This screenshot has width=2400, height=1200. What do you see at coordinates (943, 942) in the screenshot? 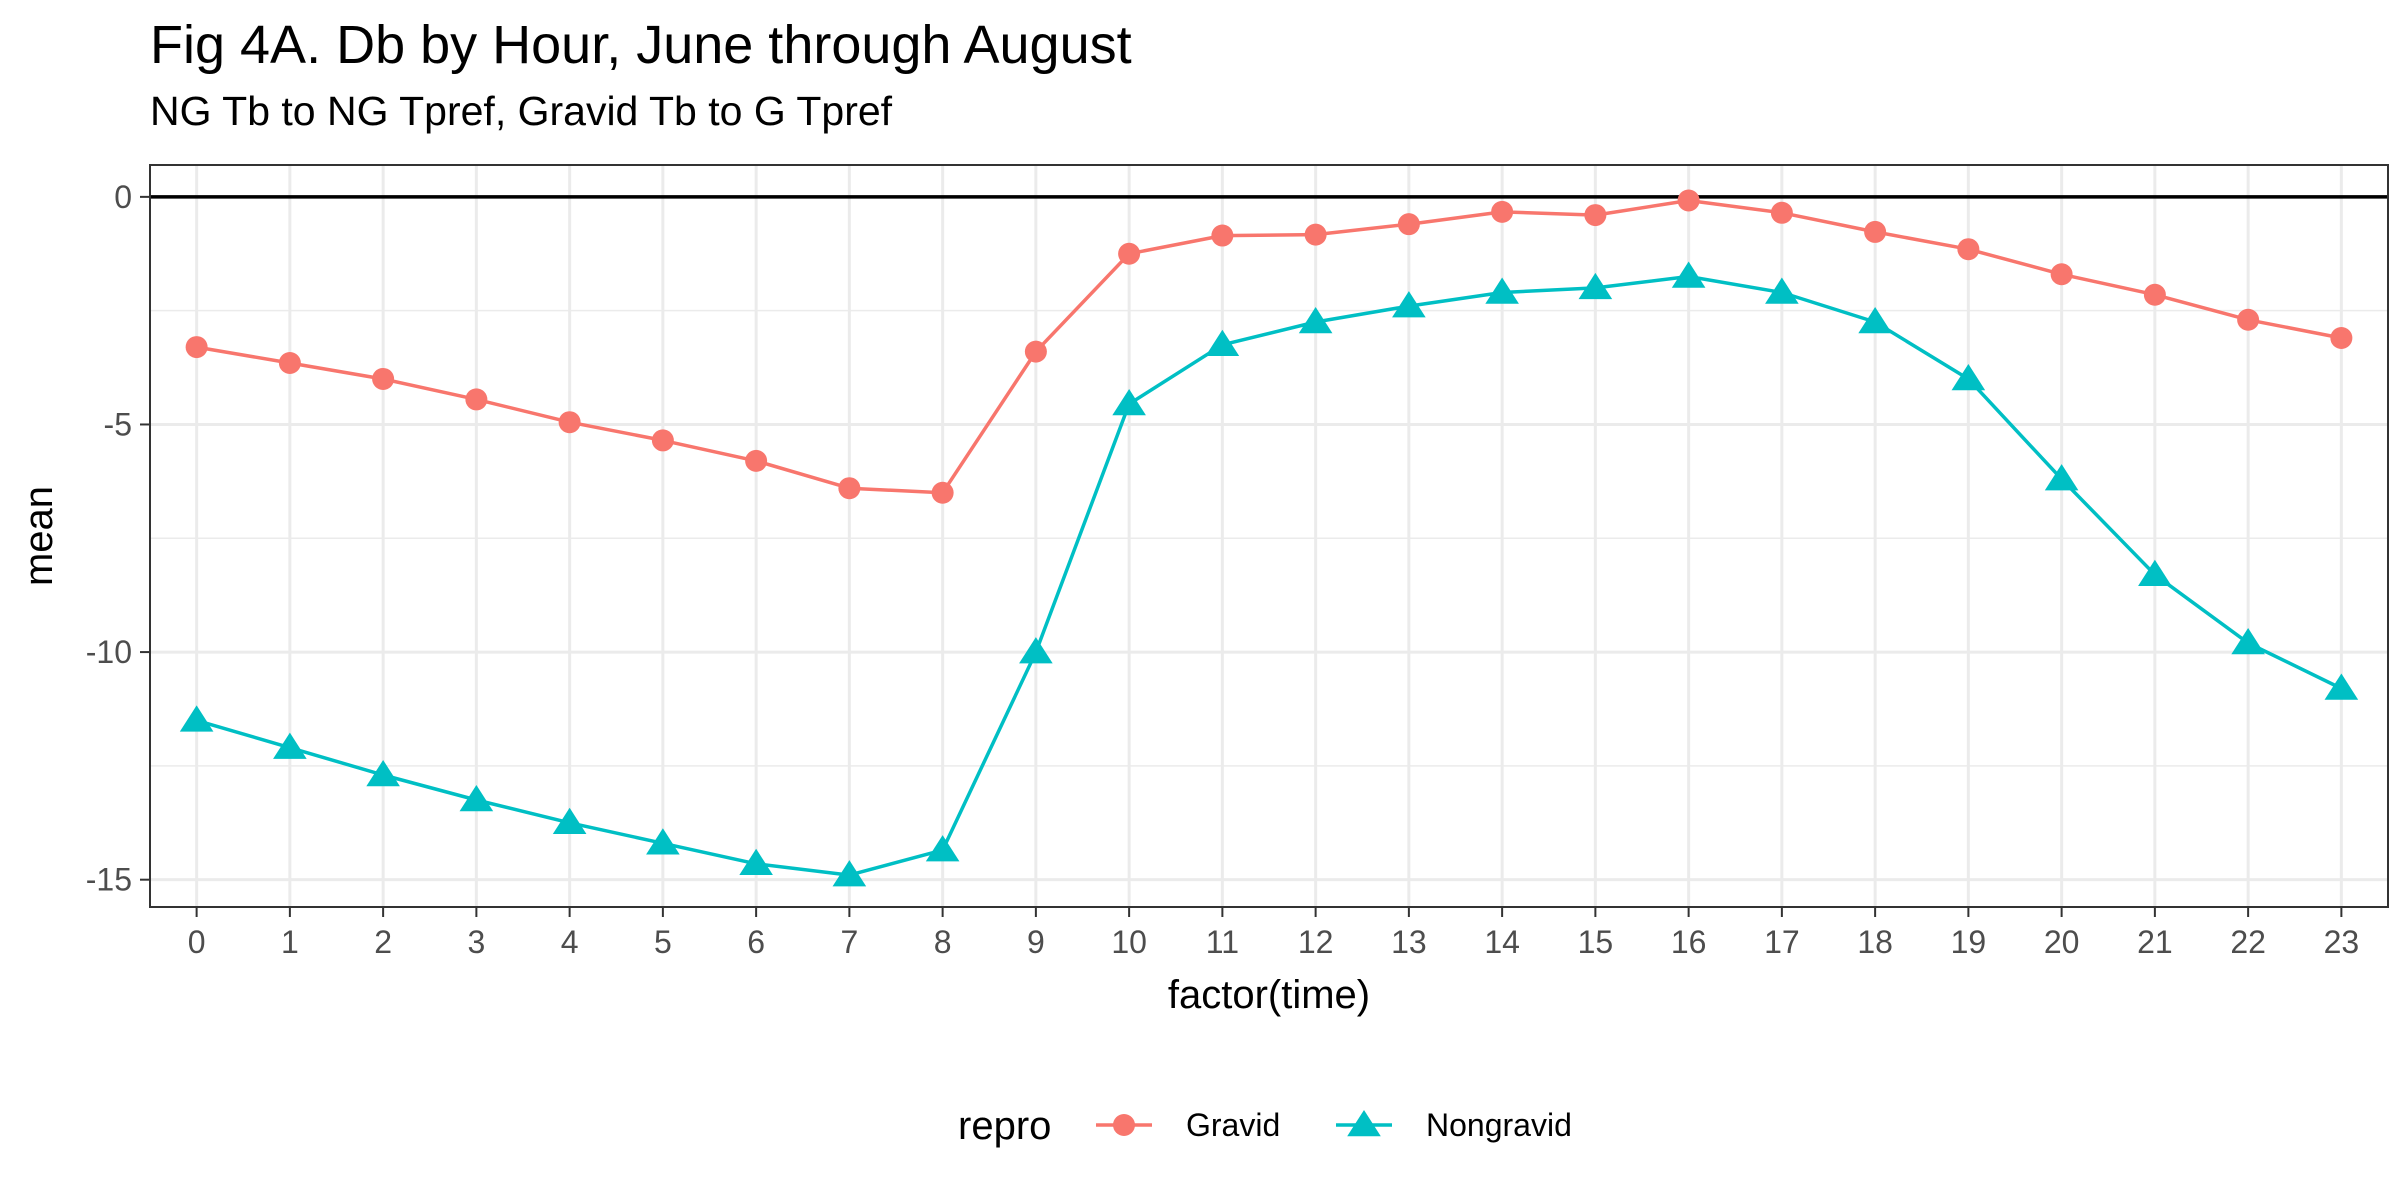
I see `x-tick-label: 8` at bounding box center [943, 942].